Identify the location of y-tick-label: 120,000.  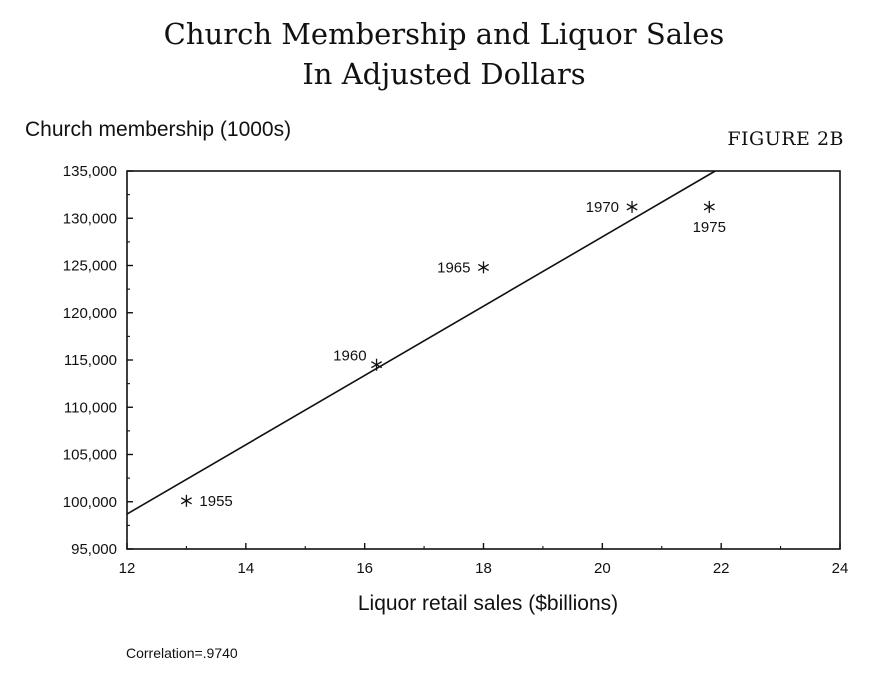
(90, 313).